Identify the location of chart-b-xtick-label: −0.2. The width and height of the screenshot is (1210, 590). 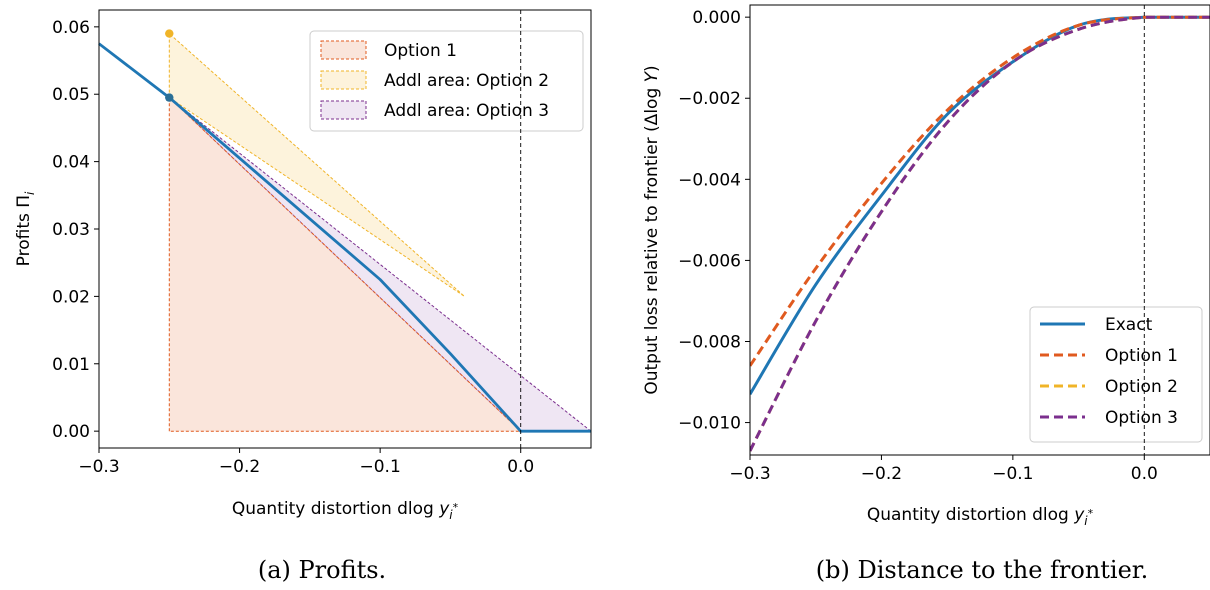
(881, 474).